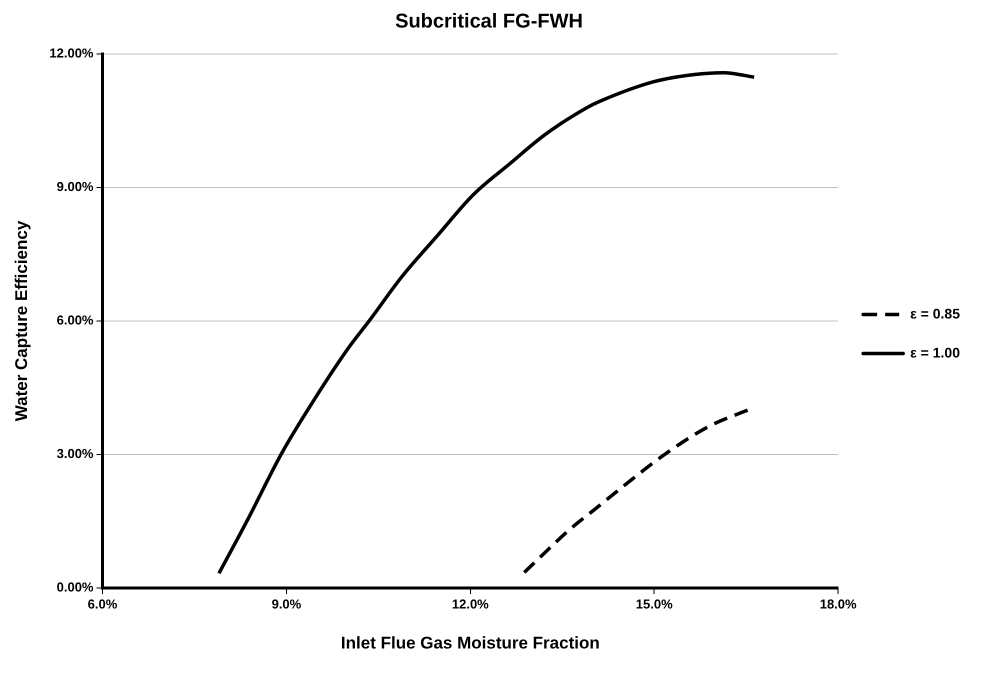  I want to click on y-tick-label: 0.00%, so click(75, 587).